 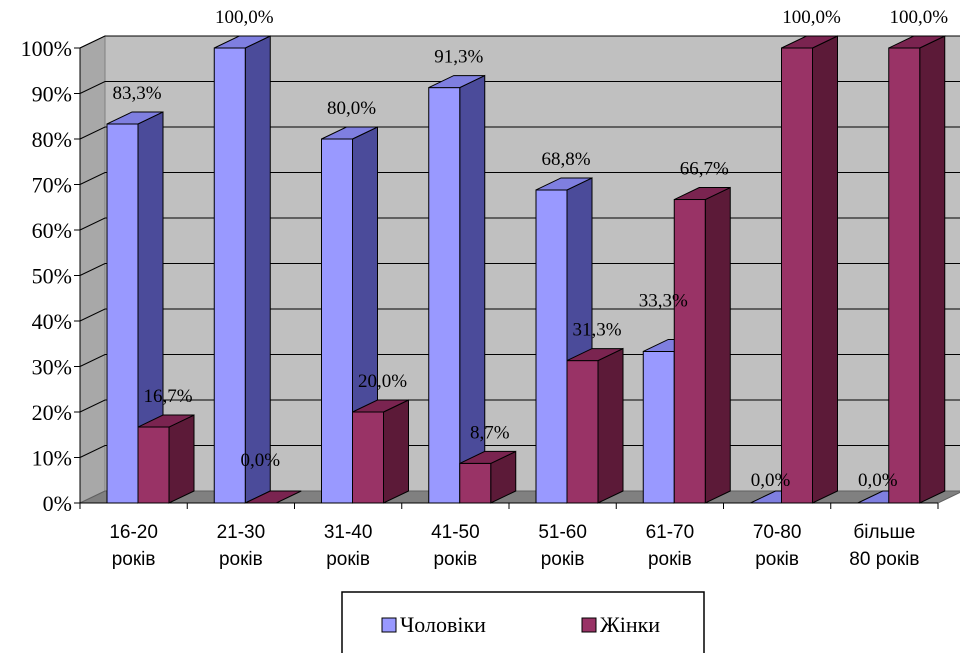 I want to click on x-tick-label: 16-20, so click(x=133, y=532).